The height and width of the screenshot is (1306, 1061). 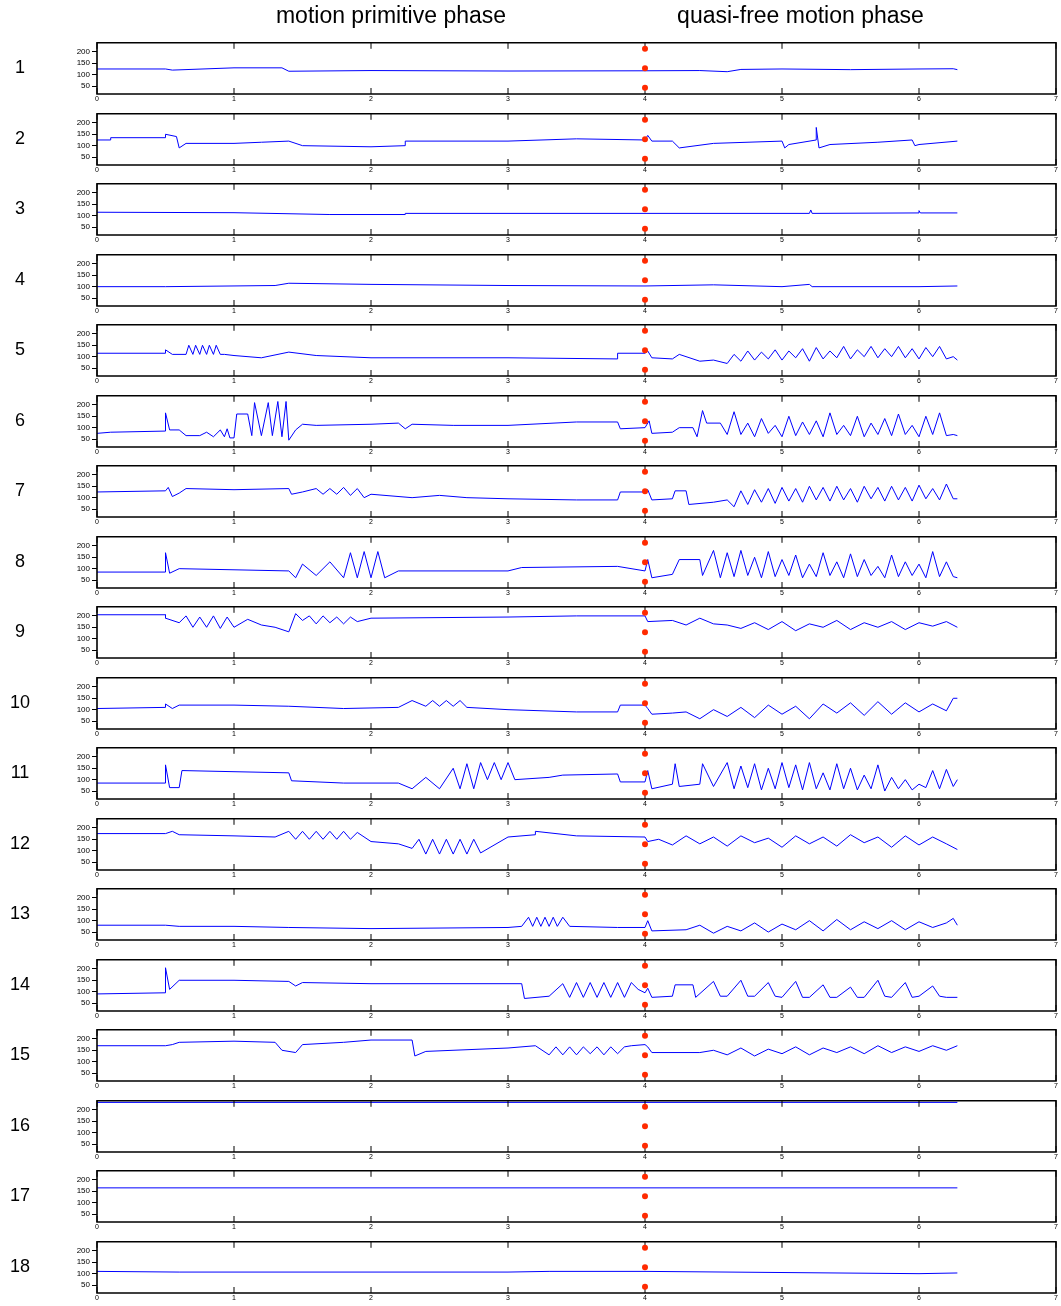 I want to click on y-axis-title: 2, so click(x=20, y=138).